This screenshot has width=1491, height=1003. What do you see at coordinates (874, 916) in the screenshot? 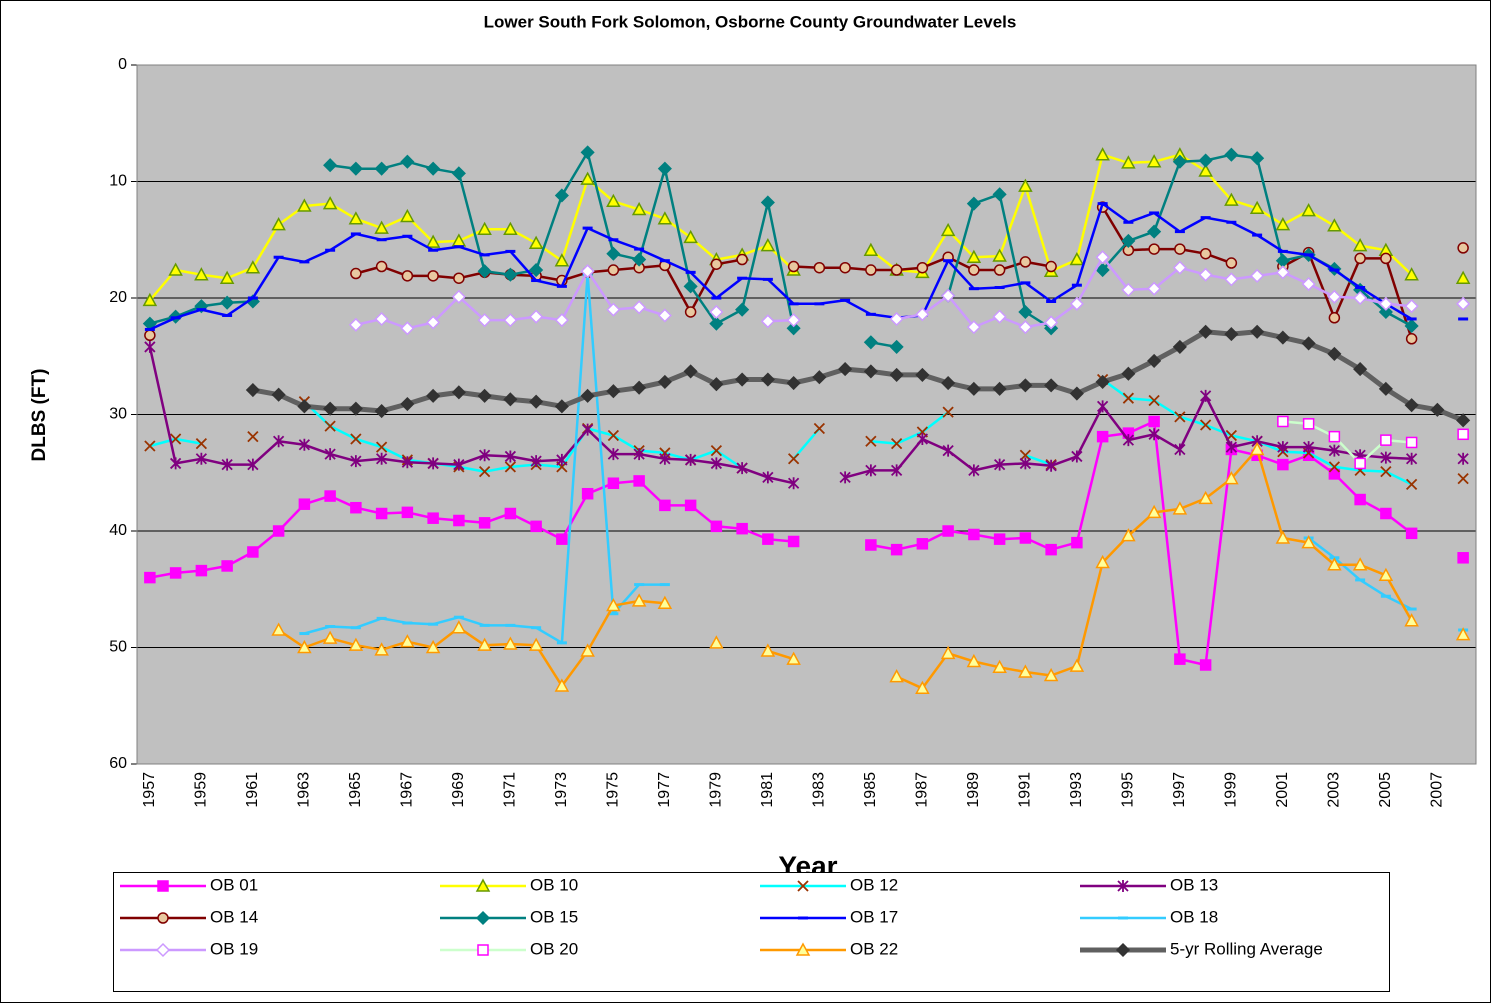
I see `legend-label: OB 17` at bounding box center [874, 916].